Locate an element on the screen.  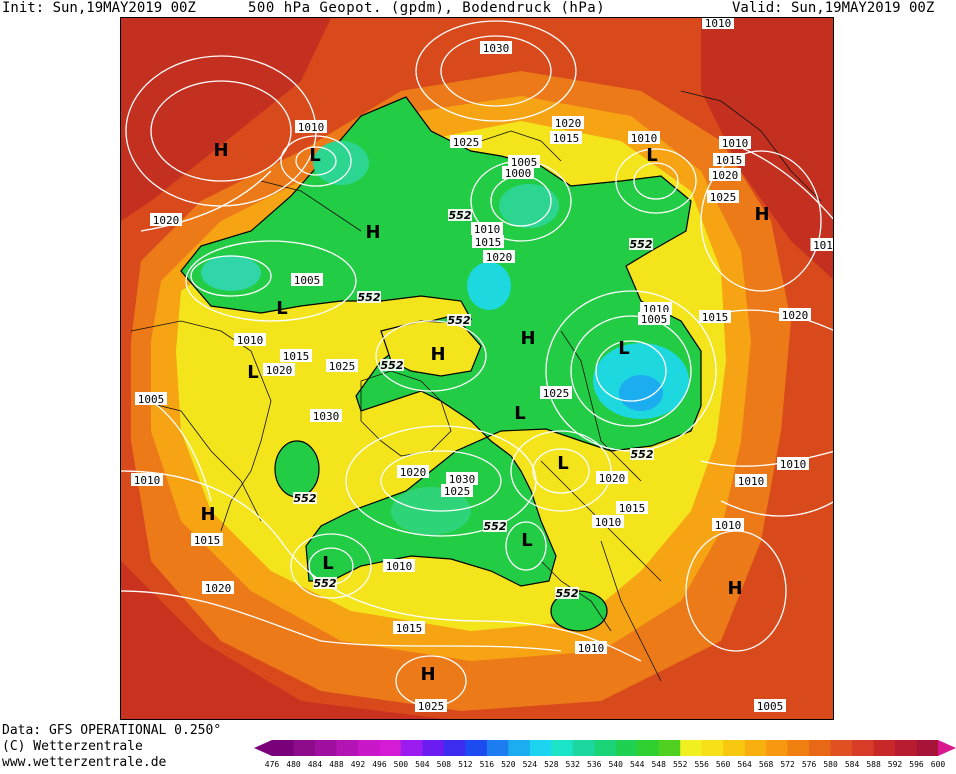
legend-arrow-right is located at coordinates (947, 748).